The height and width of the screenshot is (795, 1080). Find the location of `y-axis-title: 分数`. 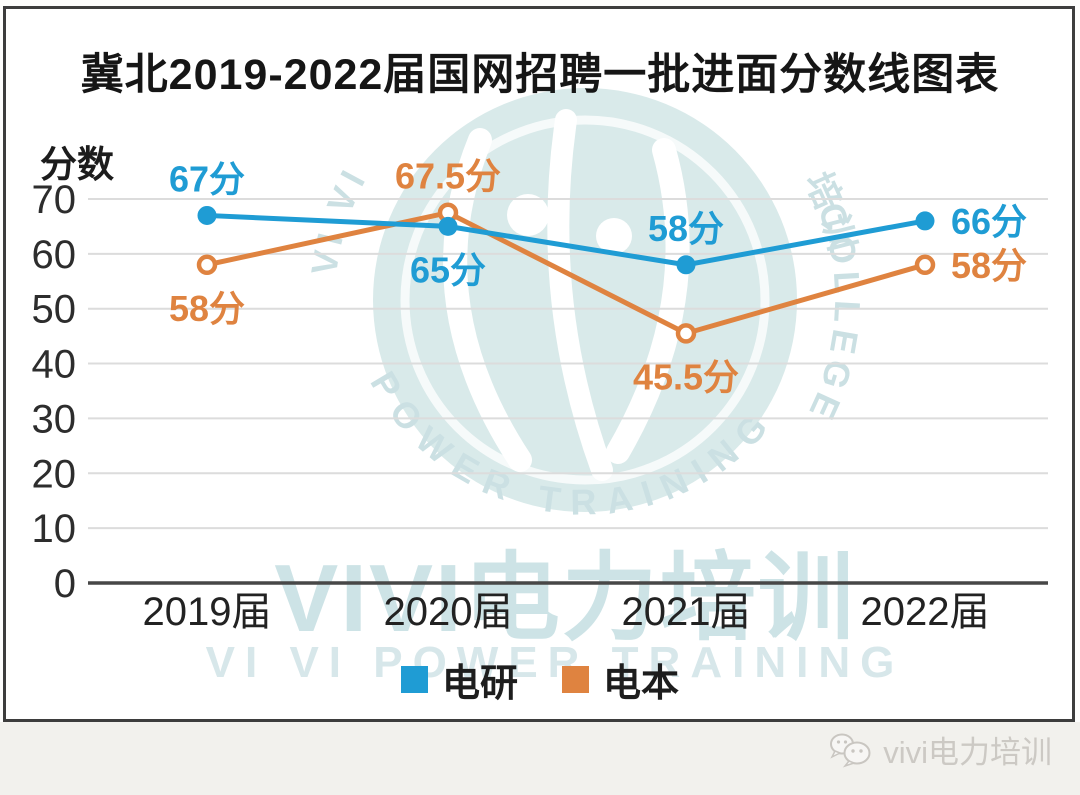

y-axis-title: 分数 is located at coordinates (77, 164).